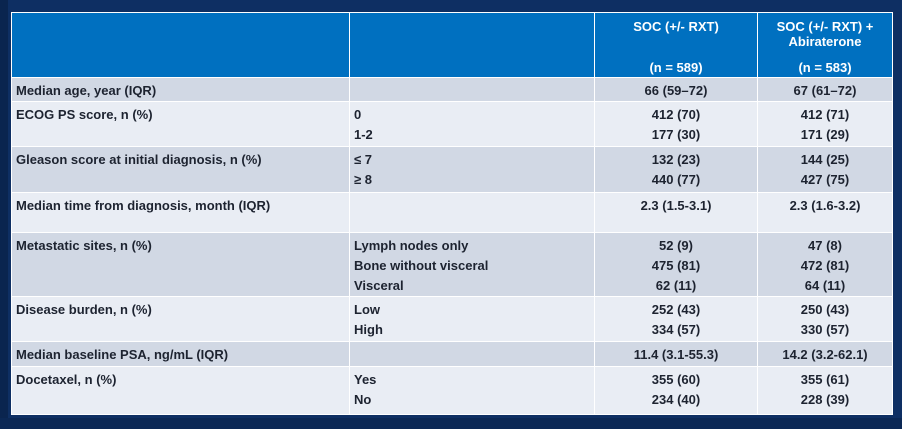 The width and height of the screenshot is (902, 429). I want to click on sub-label-burden-high: High, so click(368, 329).